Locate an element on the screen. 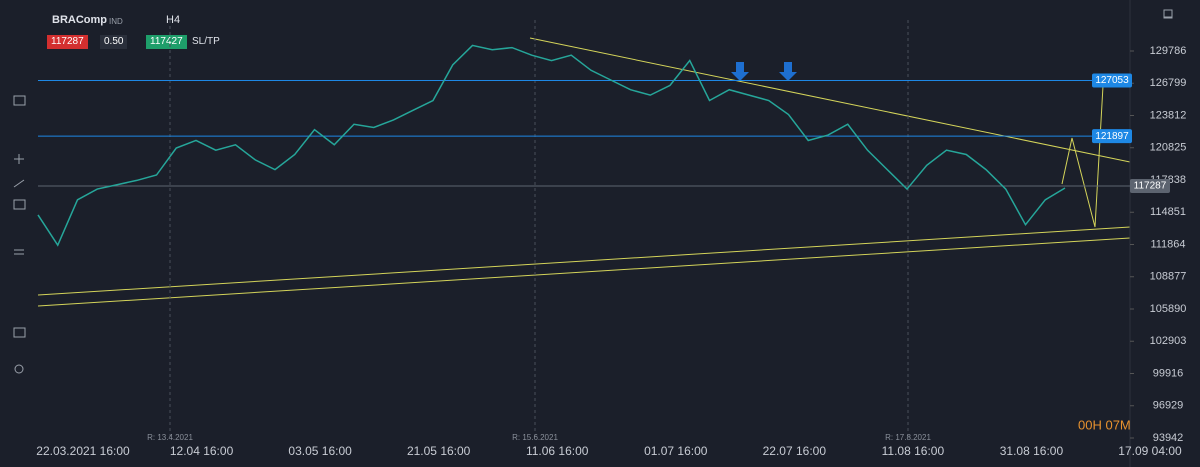 This screenshot has width=1200, height=467. arrows is located at coordinates (764, 71).